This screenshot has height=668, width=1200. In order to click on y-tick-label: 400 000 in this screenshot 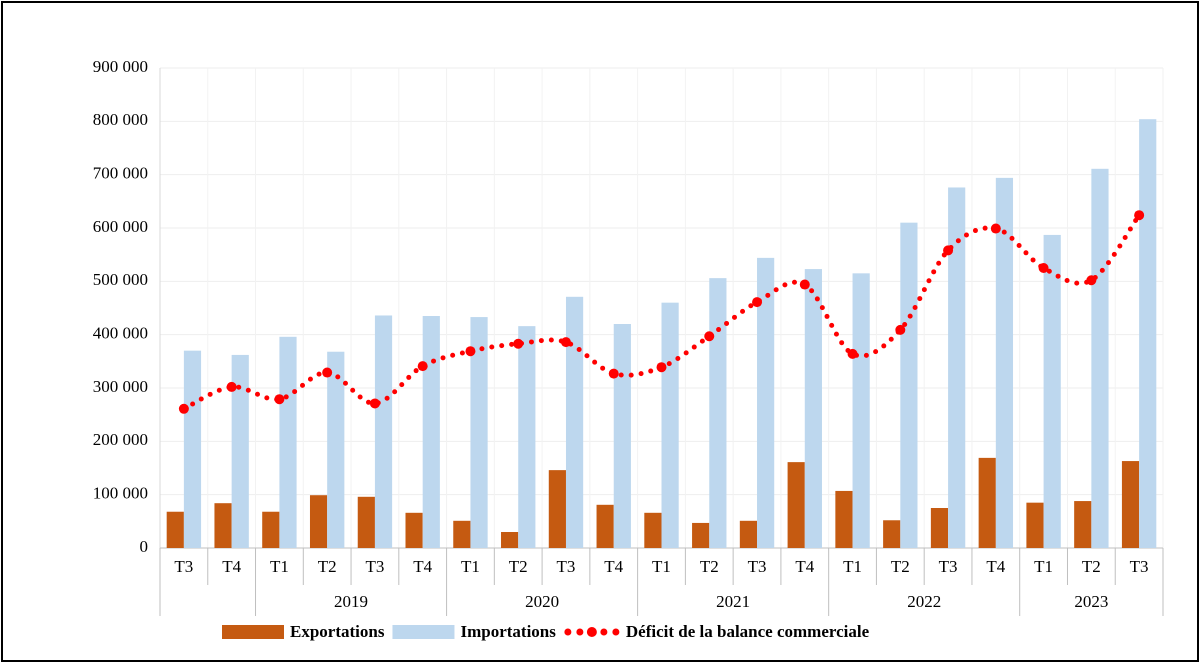, I will do `click(120, 333)`.